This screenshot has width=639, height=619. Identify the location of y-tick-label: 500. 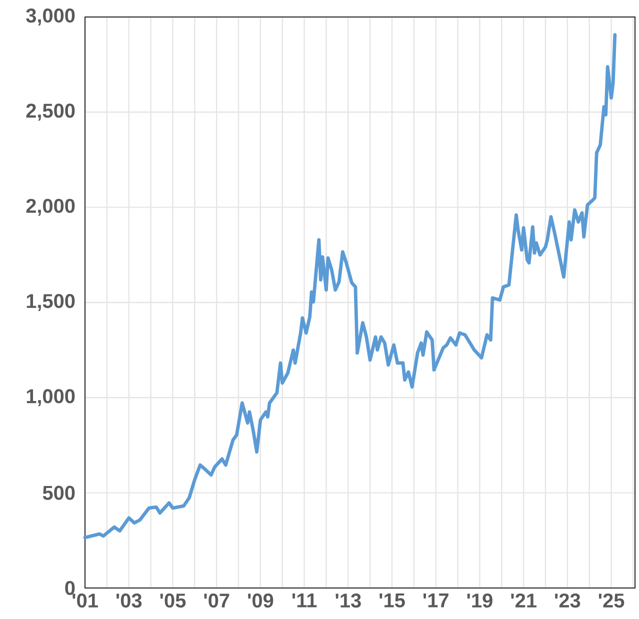
(58, 493).